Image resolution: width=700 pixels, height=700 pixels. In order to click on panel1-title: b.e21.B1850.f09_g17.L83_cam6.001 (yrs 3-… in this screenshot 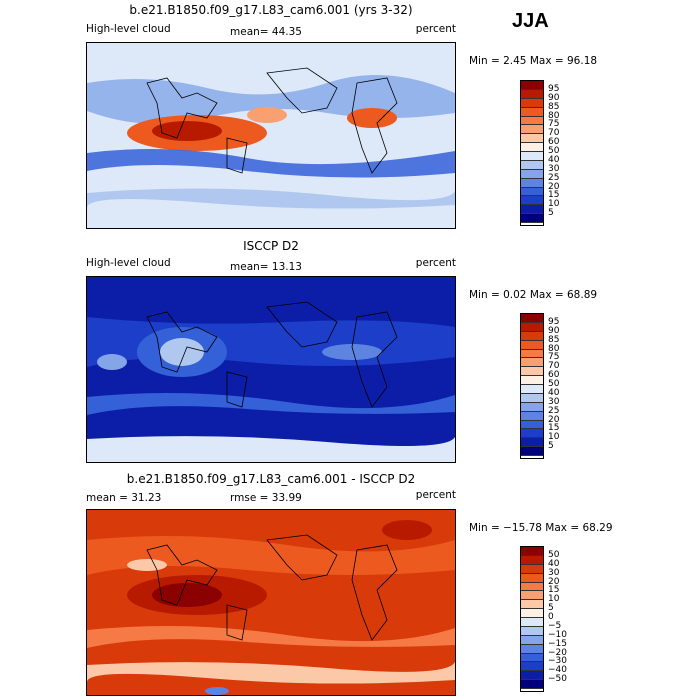, I will do `click(271, 10)`.